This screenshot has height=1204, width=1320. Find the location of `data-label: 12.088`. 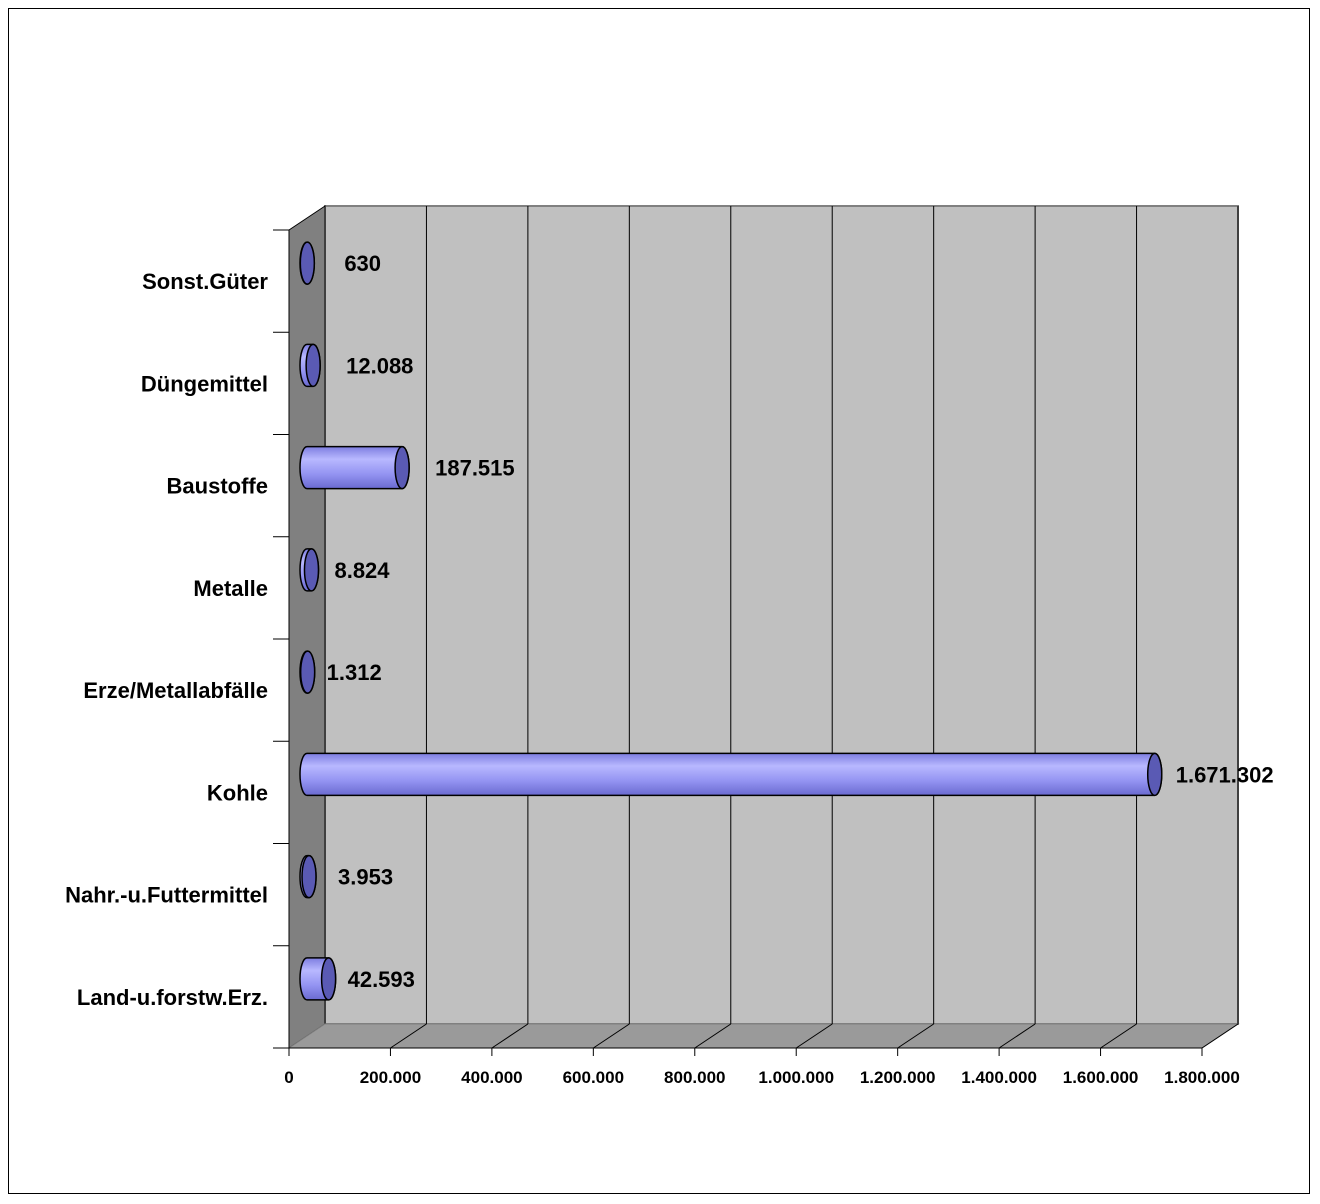

data-label: 12.088 is located at coordinates (379, 365).